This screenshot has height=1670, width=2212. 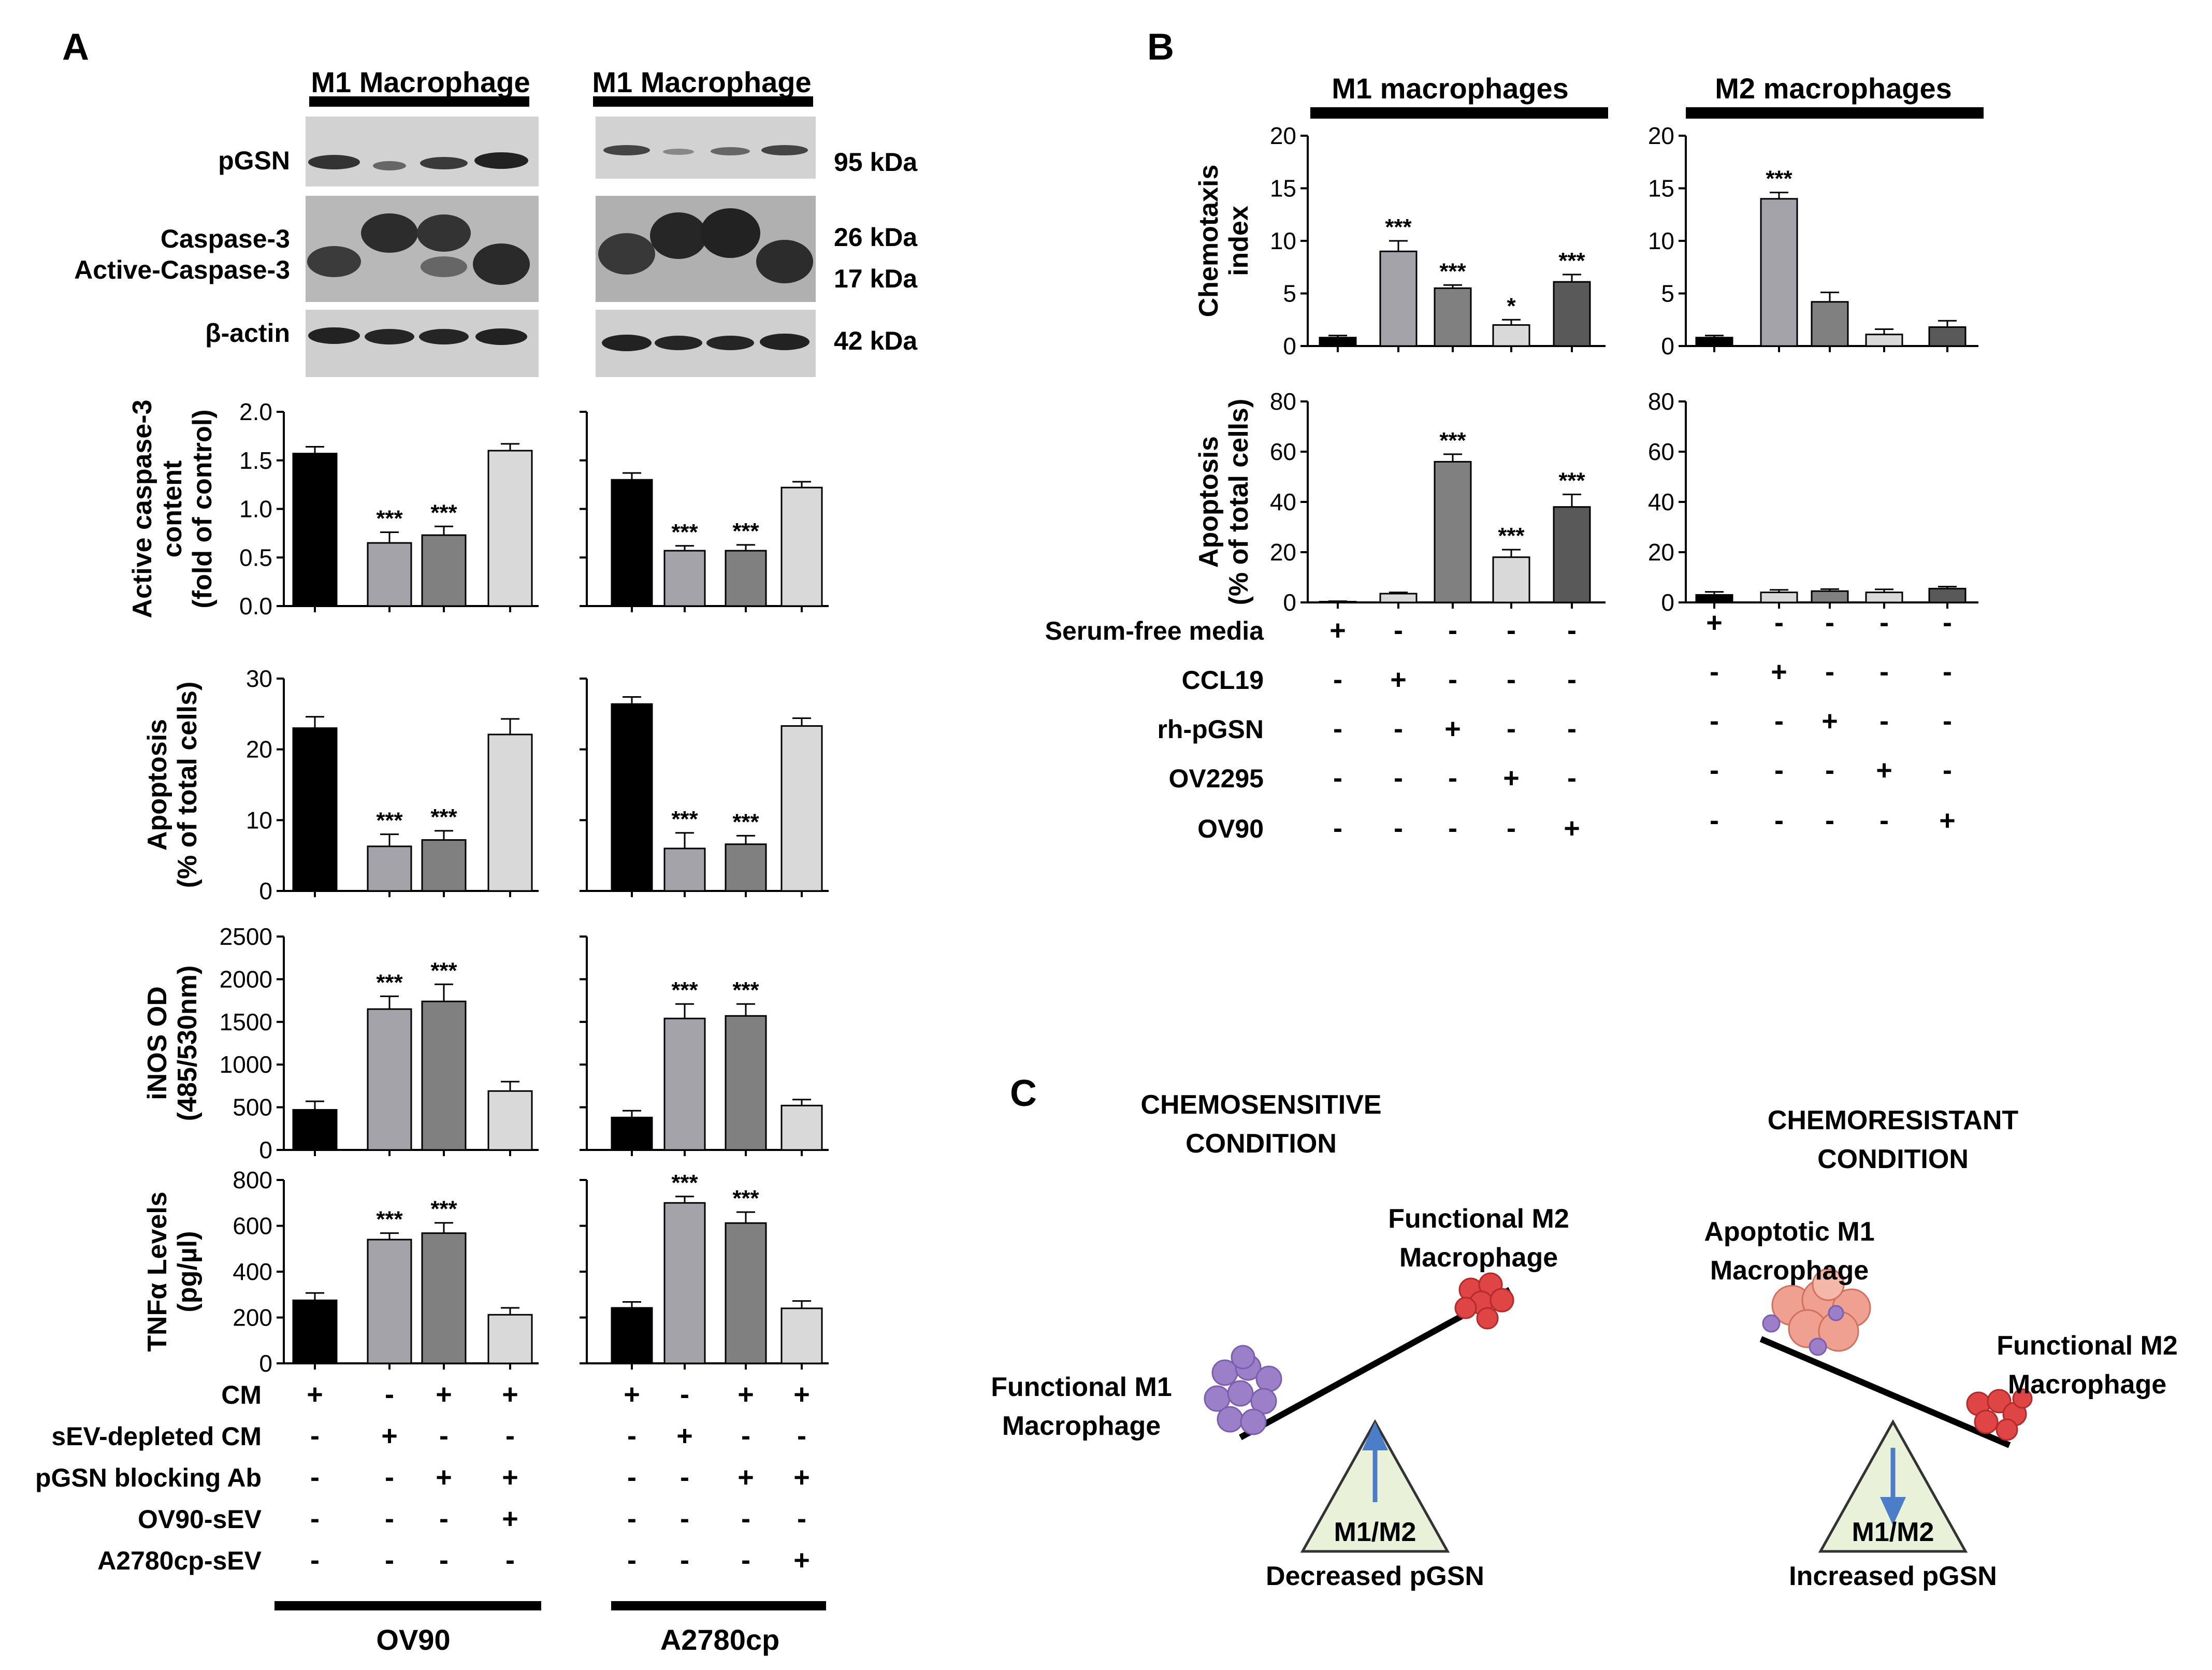 I want to click on panel-A-header-a2780: M1 Macrophage, so click(x=701, y=82).